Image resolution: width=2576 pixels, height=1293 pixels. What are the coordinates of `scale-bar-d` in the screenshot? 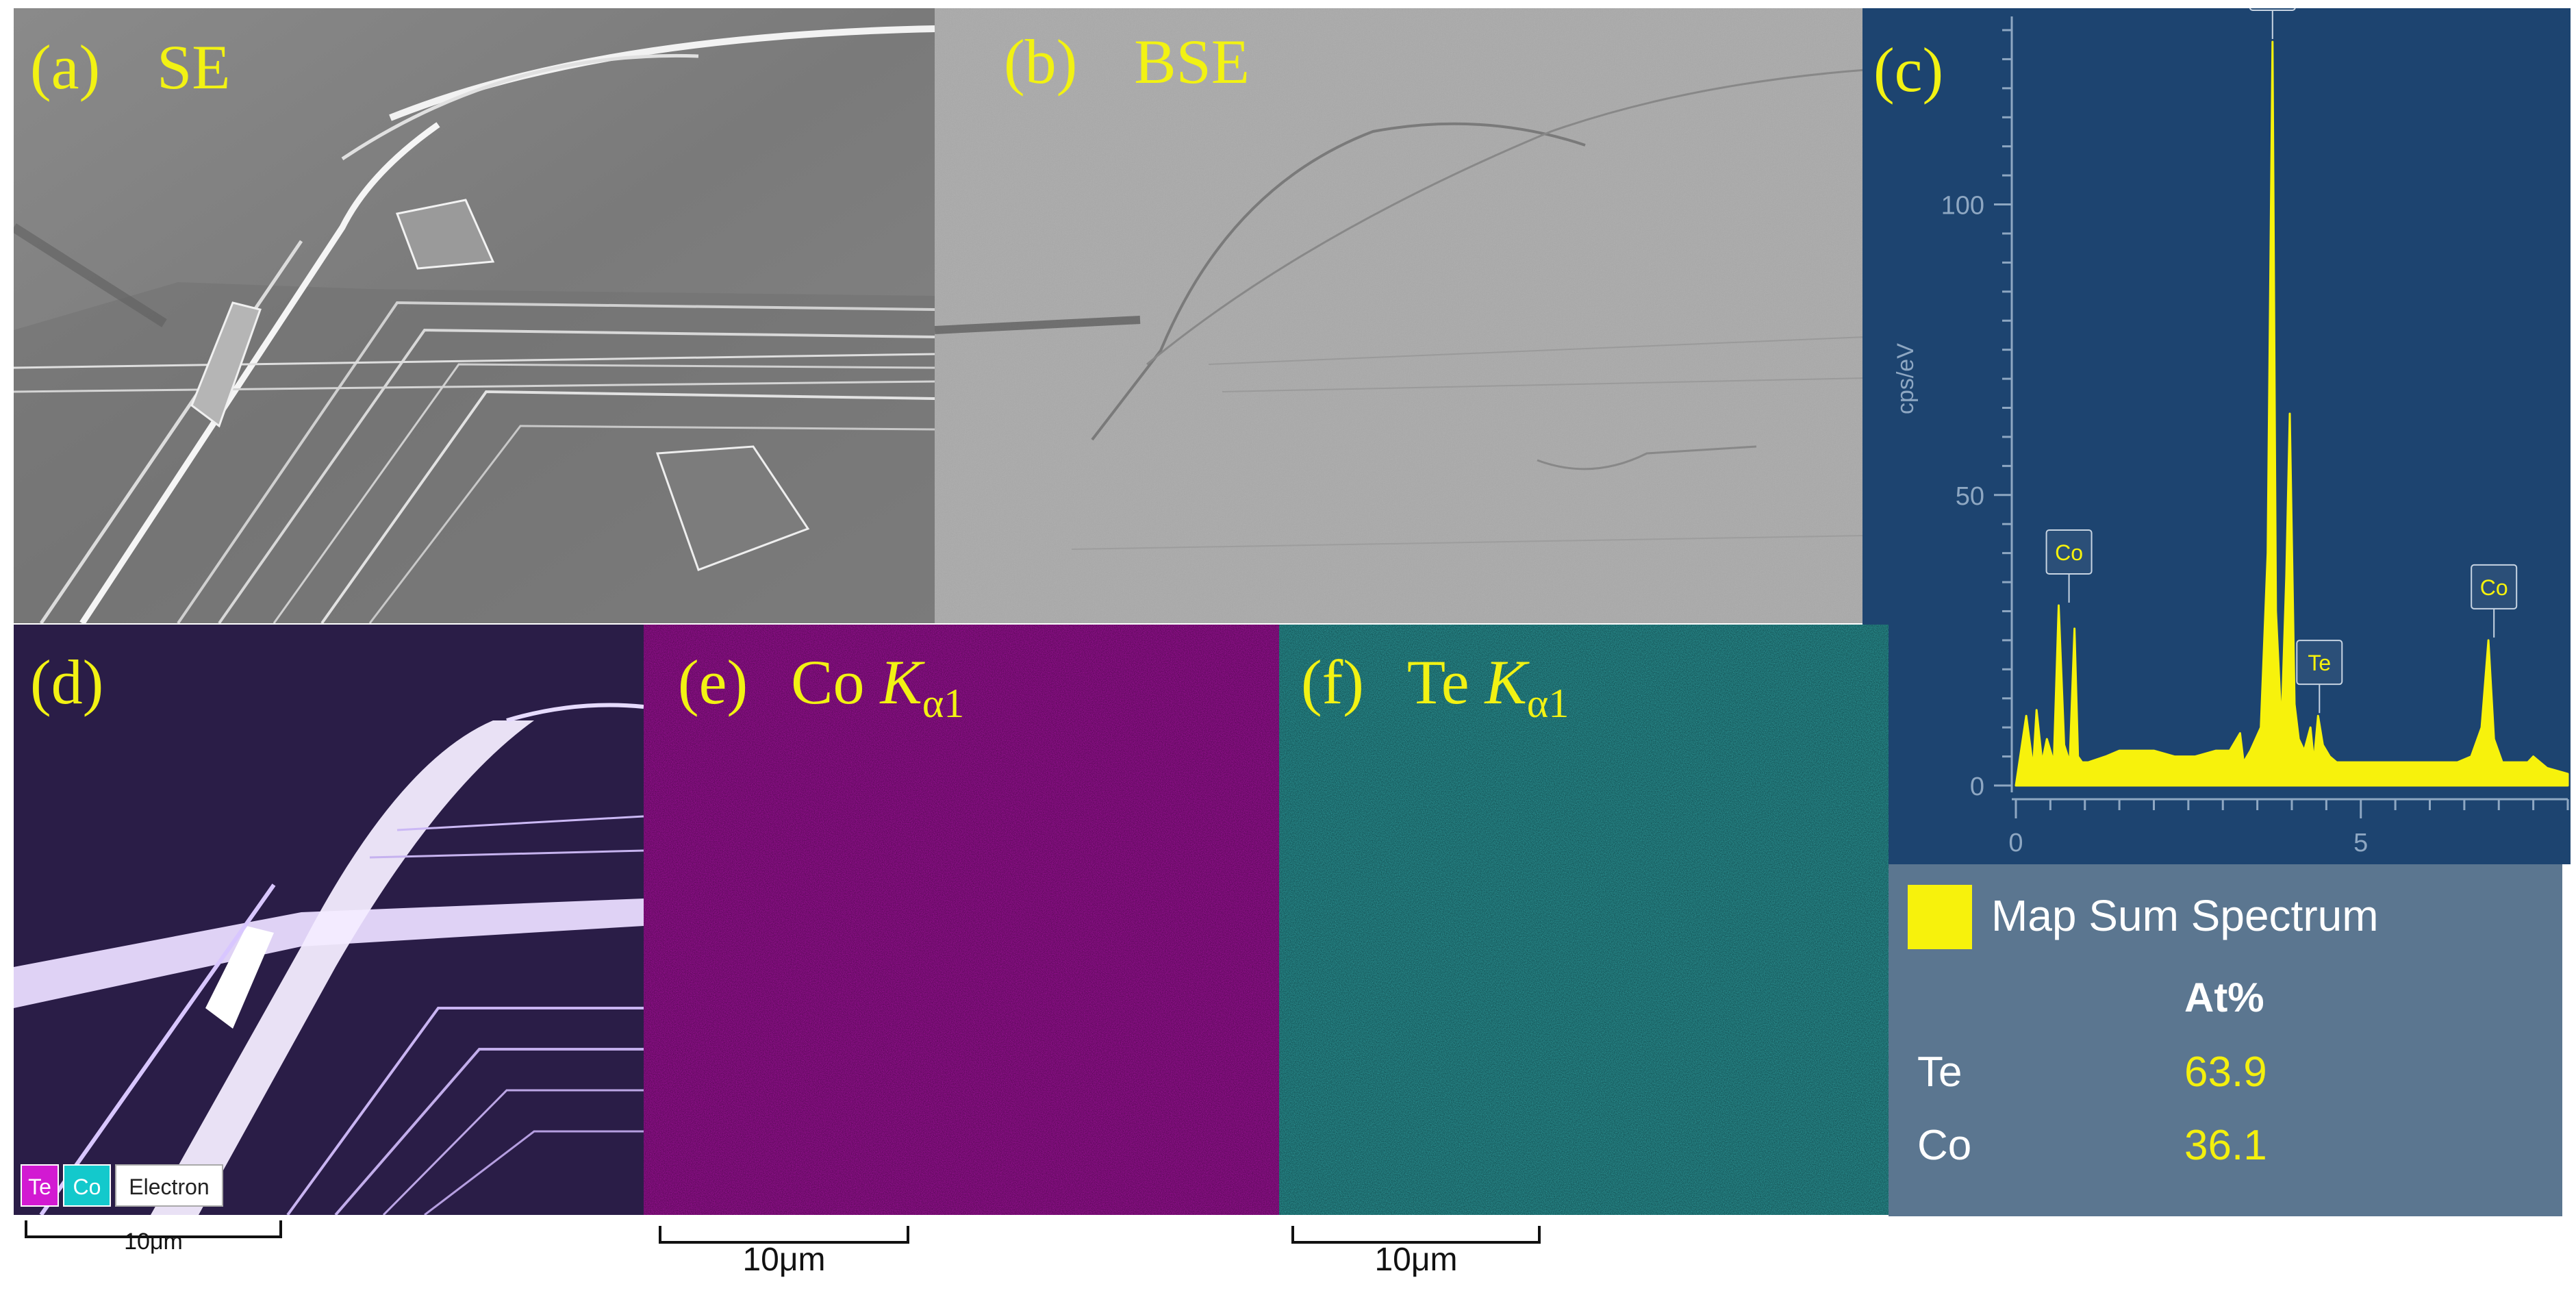 It's located at (153, 1229).